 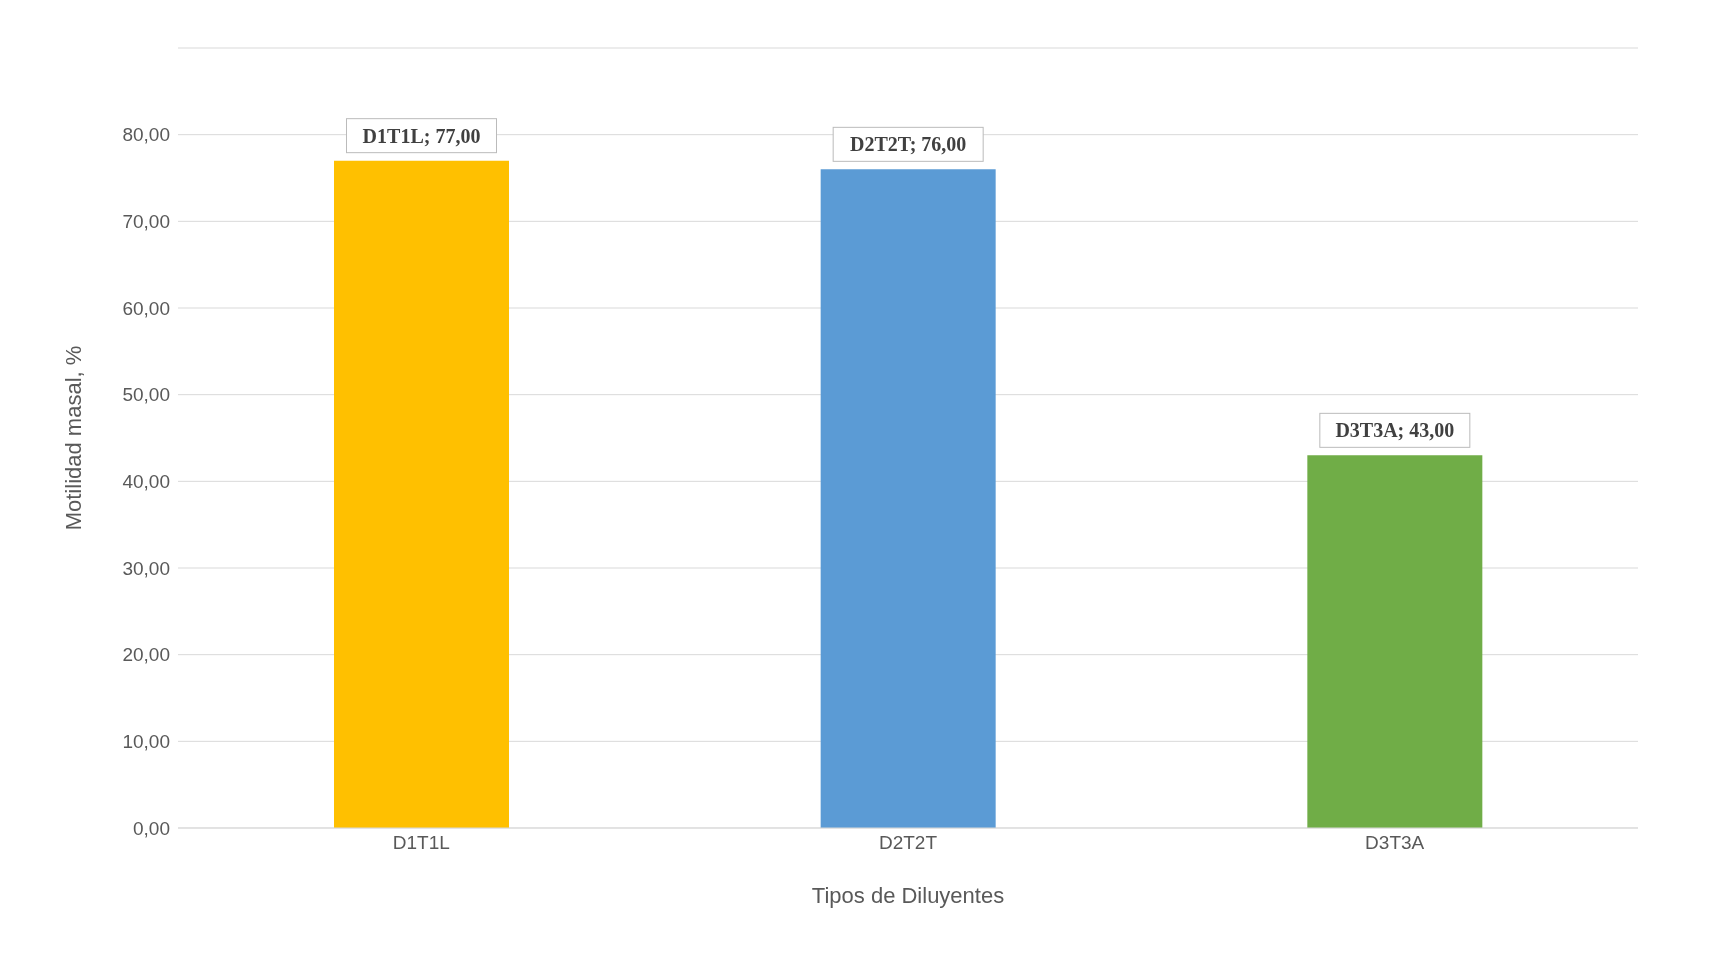 What do you see at coordinates (146, 308) in the screenshot?
I see `y-tick-label: 60,00` at bounding box center [146, 308].